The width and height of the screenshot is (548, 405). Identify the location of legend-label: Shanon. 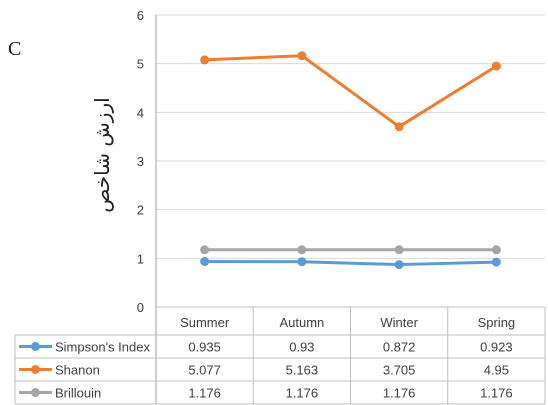
(77, 370).